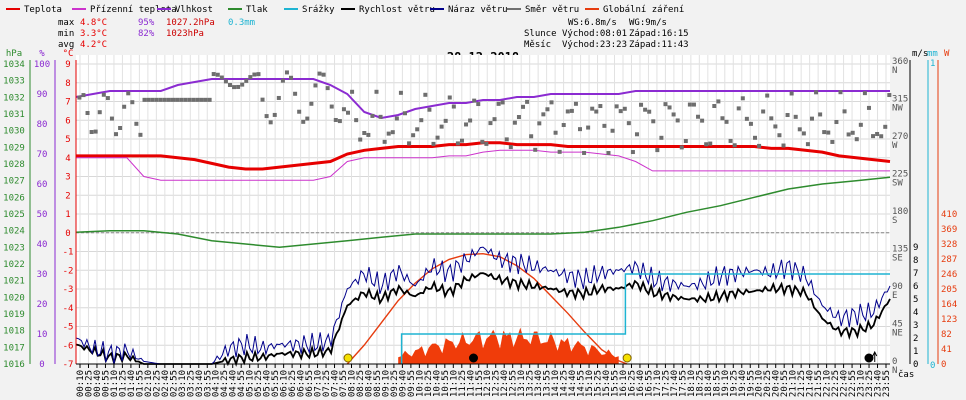  What do you see at coordinates (14, 65) in the screenshot?
I see `y-tick-label: 1034` at bounding box center [14, 65].